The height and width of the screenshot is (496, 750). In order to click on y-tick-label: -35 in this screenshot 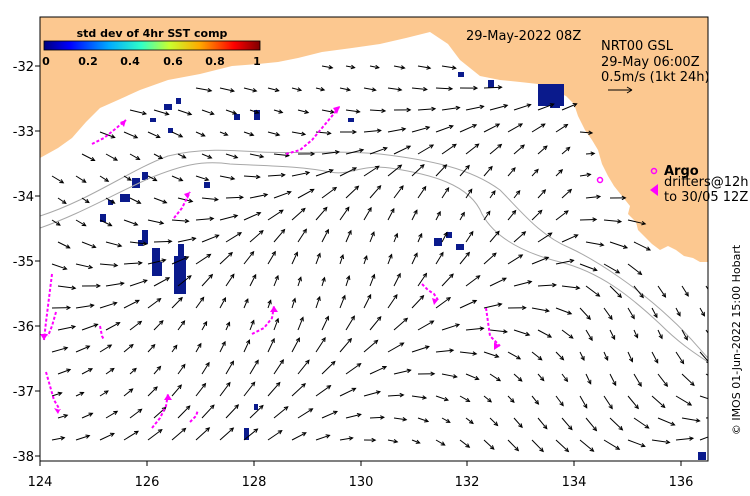, I will do `click(23, 262)`.